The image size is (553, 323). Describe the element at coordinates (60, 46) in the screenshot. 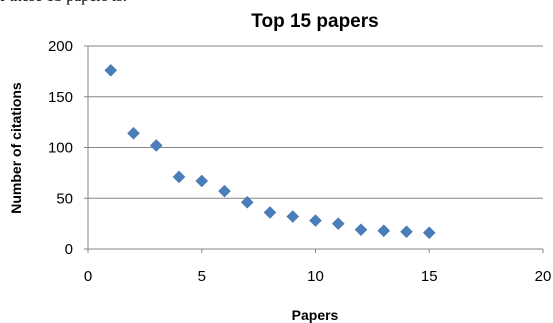

I see `y-tick-label: 200` at that location.